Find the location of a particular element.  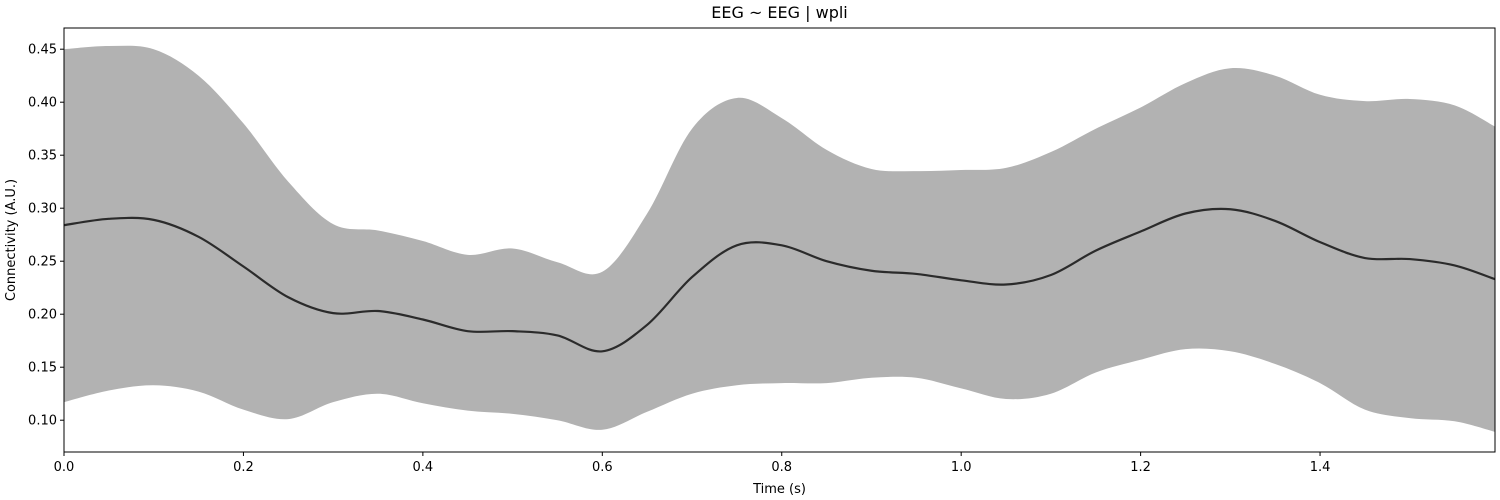

x-tick-label: 0.4 is located at coordinates (423, 467).